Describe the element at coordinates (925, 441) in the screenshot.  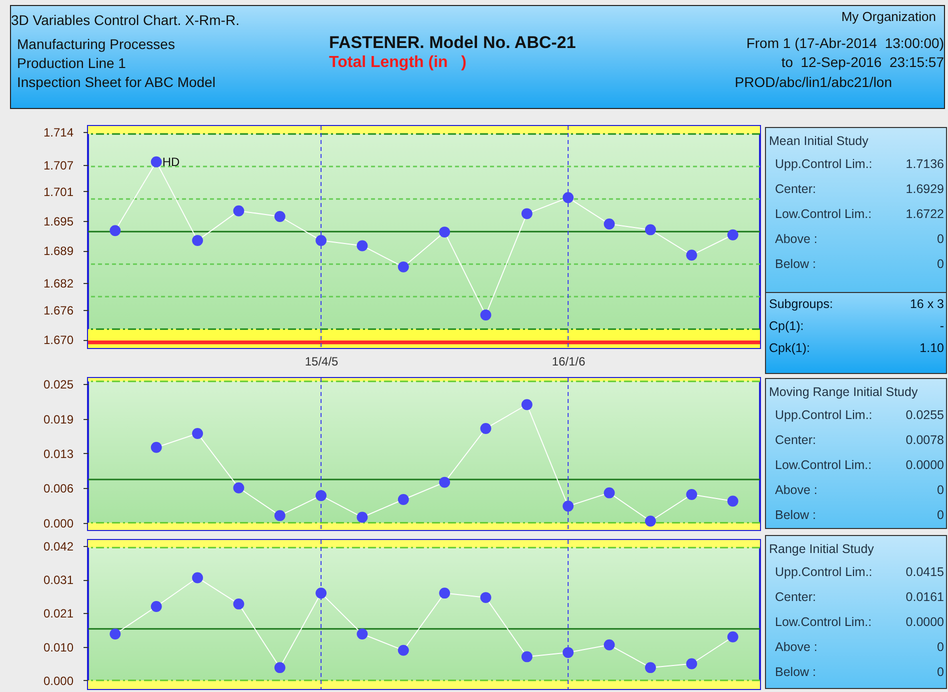
I see `text: 0.0078` at that location.